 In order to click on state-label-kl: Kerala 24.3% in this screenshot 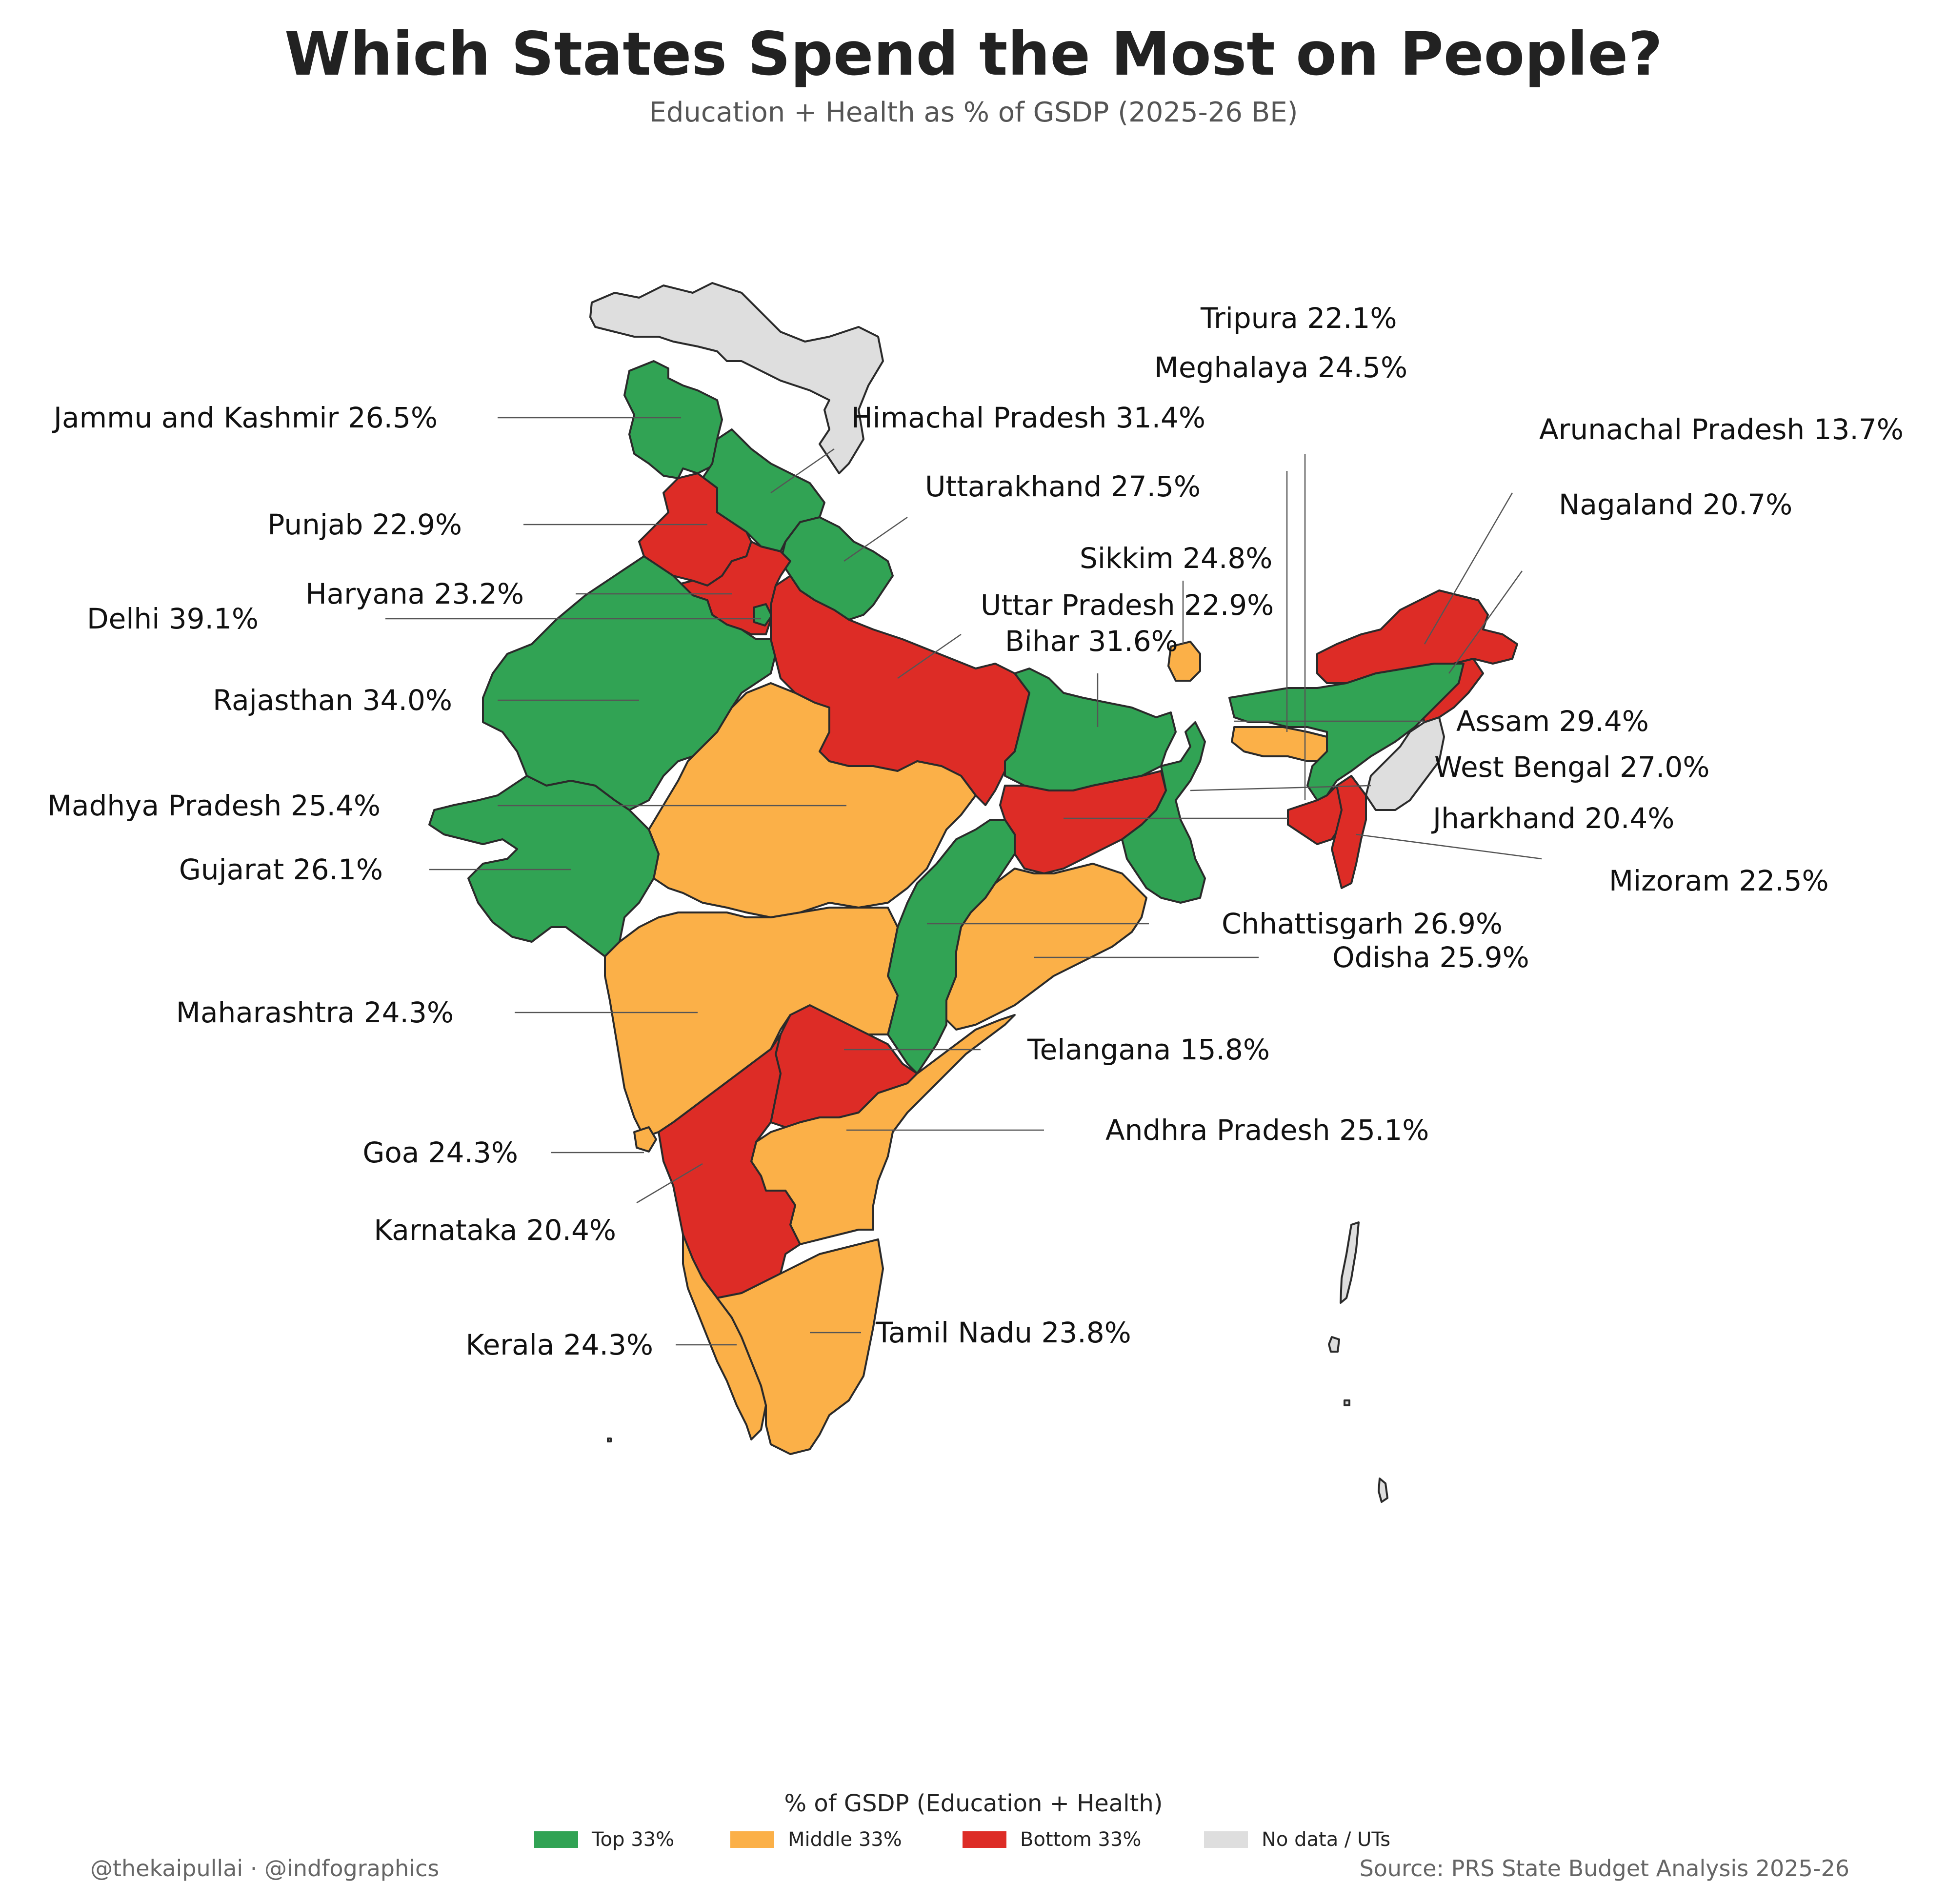, I will do `click(559, 1344)`.